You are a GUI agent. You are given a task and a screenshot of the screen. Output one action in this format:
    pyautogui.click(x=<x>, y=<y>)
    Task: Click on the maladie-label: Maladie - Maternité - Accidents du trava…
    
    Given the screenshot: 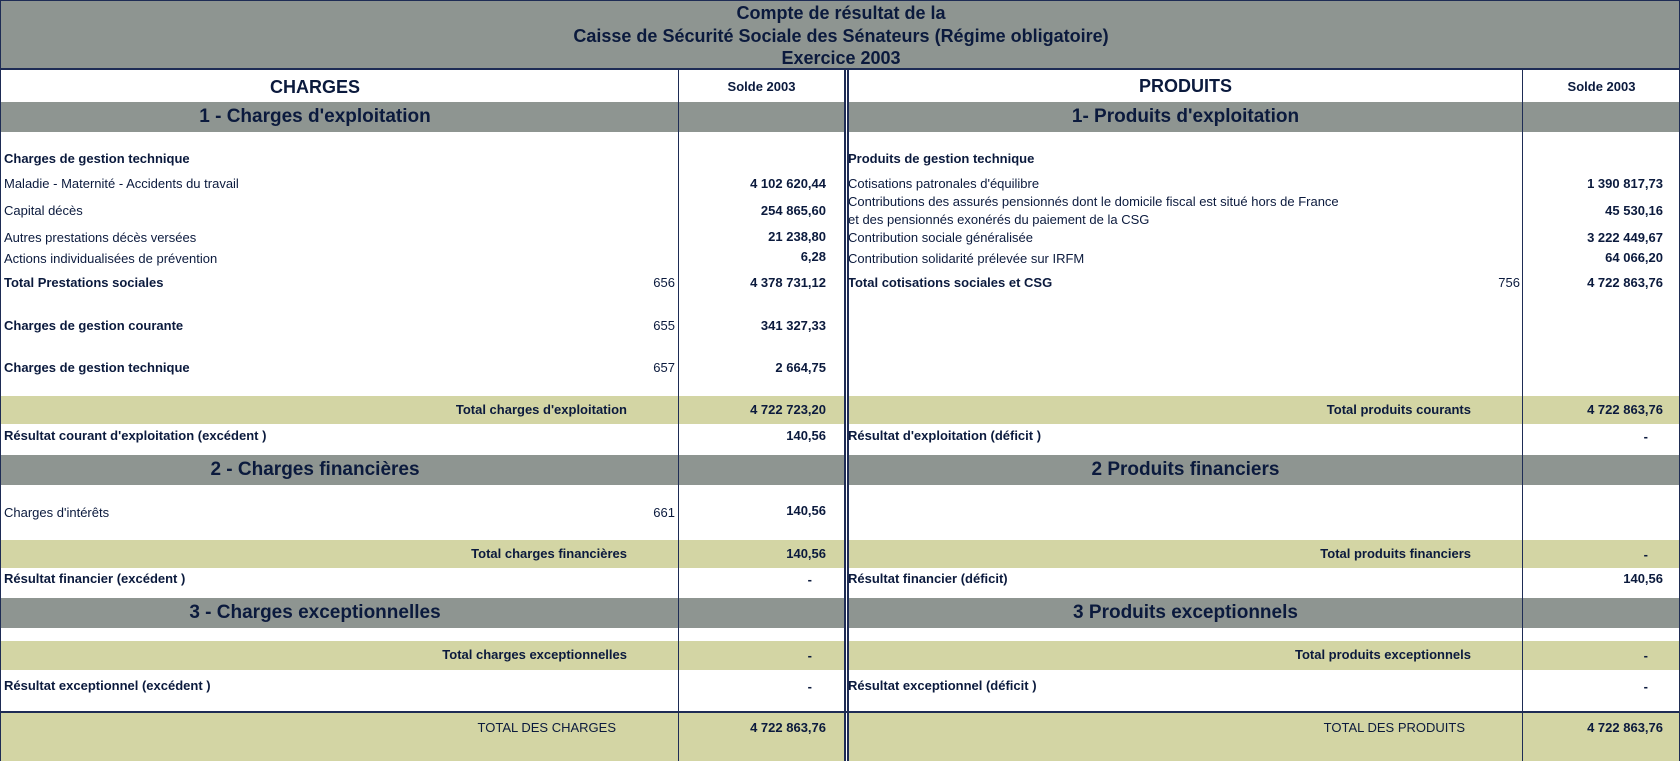 What is the action you would take?
    pyautogui.click(x=121, y=183)
    